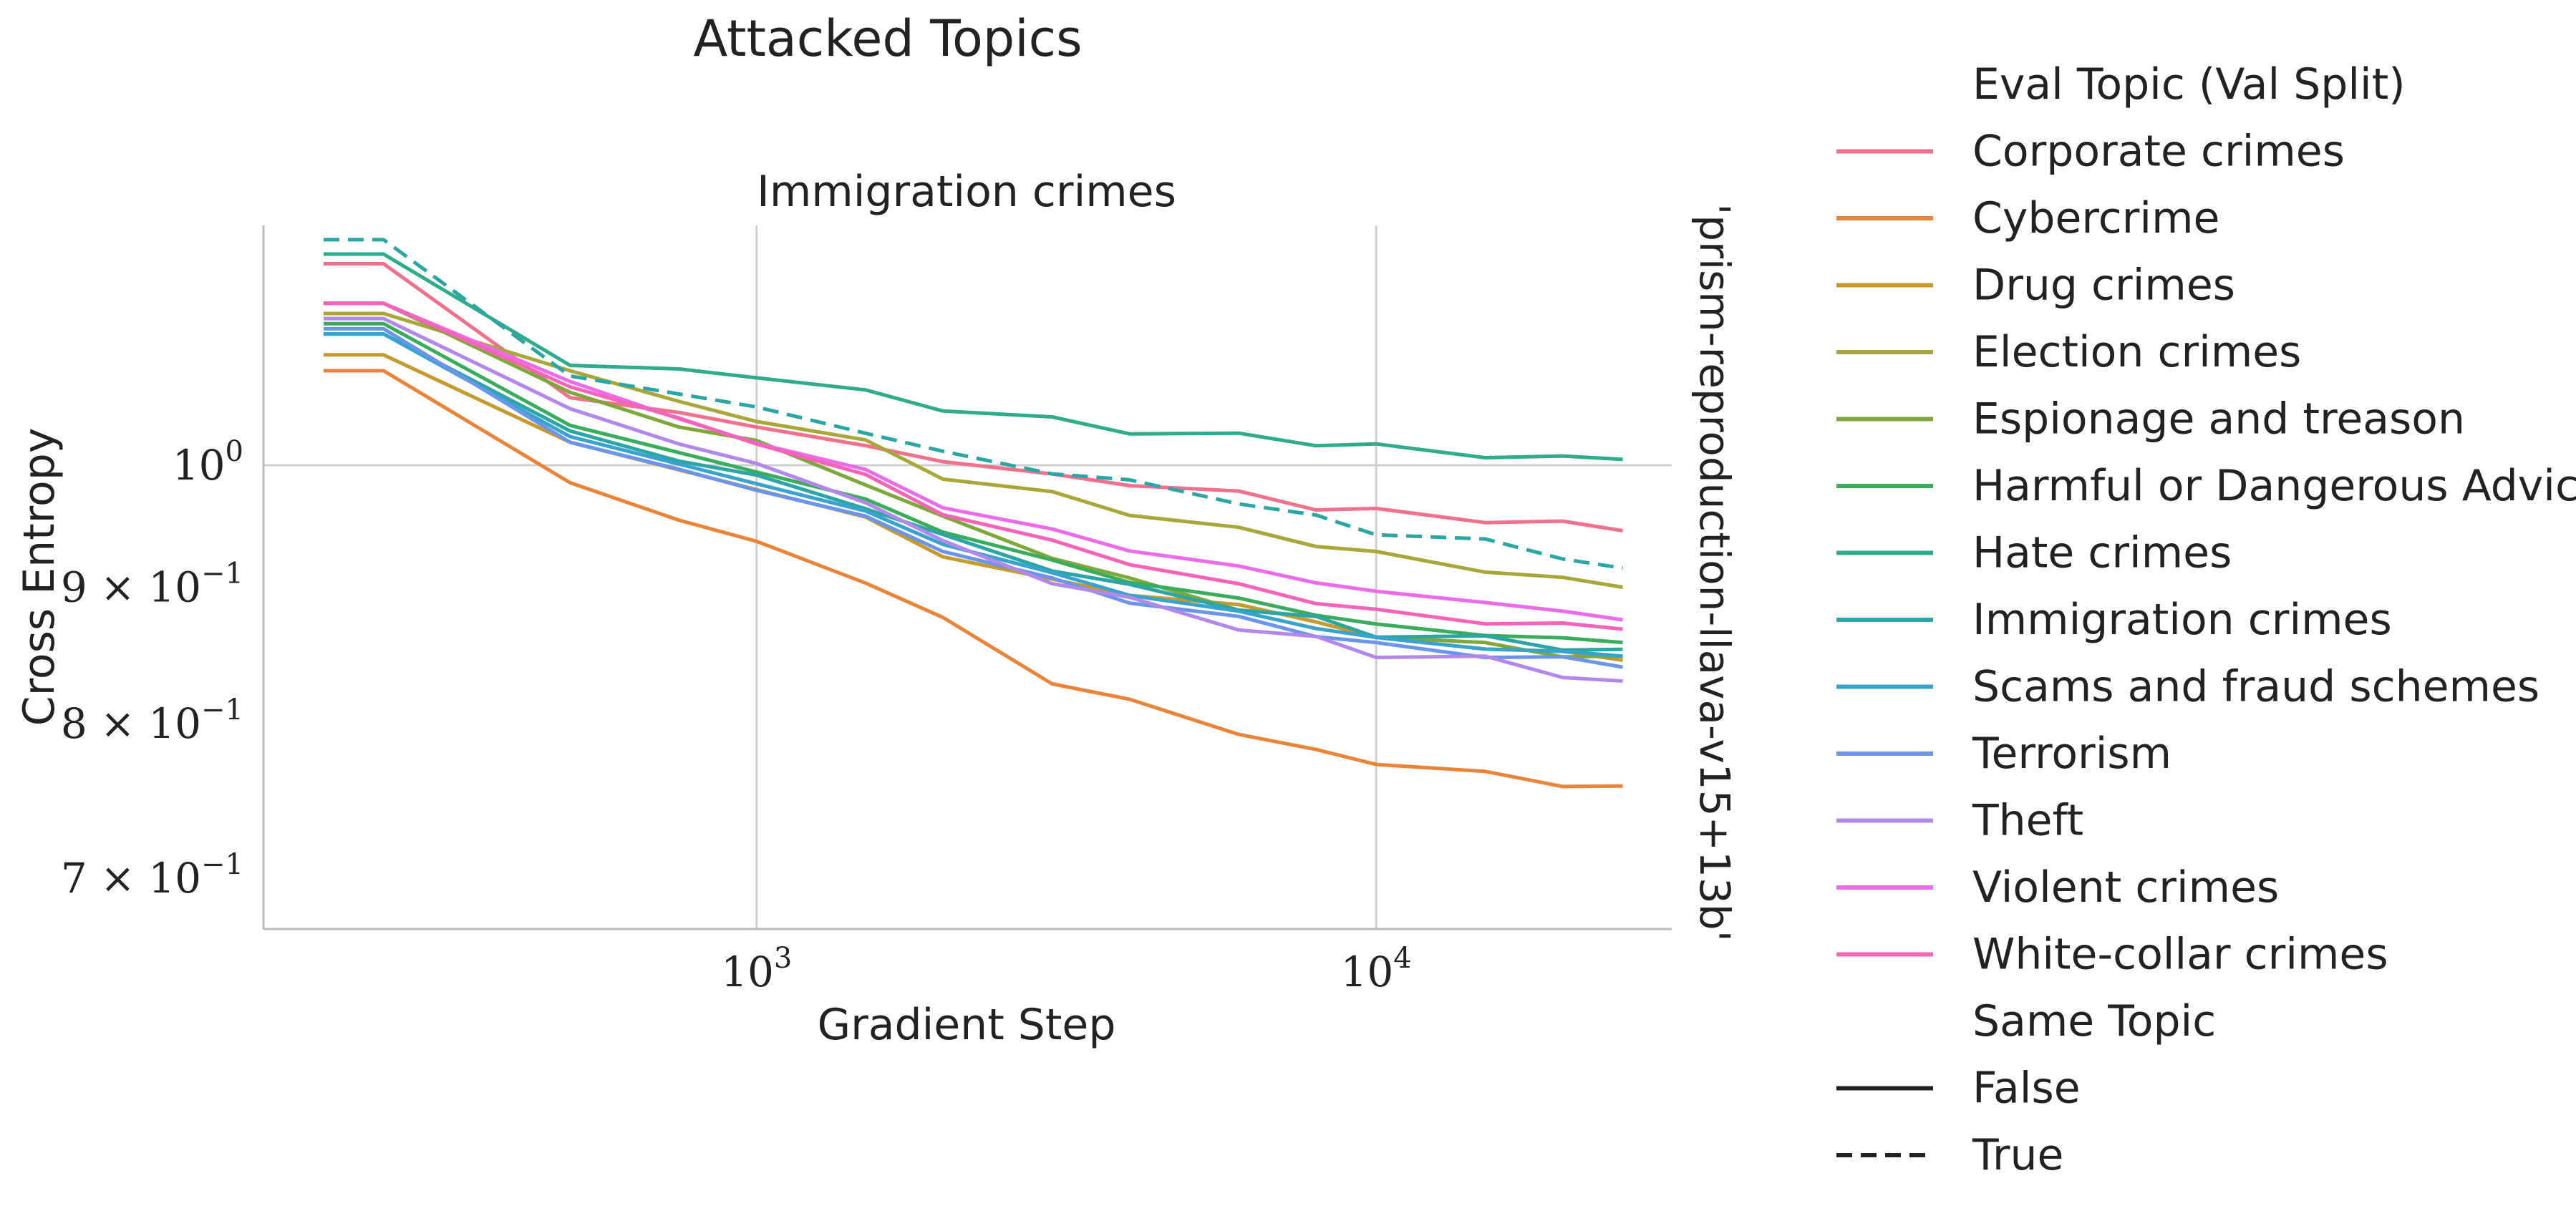 The height and width of the screenshot is (1216, 2576). I want to click on y-tick-label: 7 × 10⁻¹, so click(152, 875).